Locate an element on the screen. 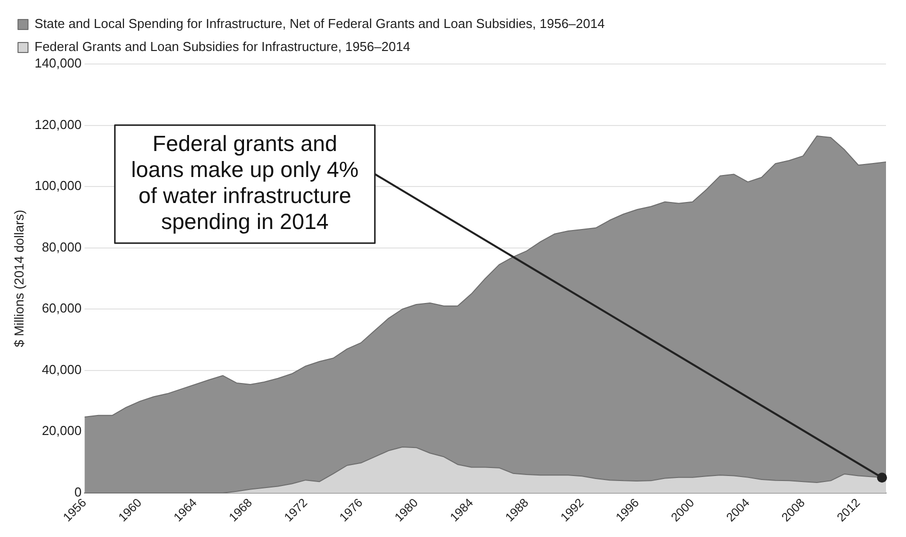 The image size is (906, 537). y-tick-label: 140,000 is located at coordinates (58, 63).